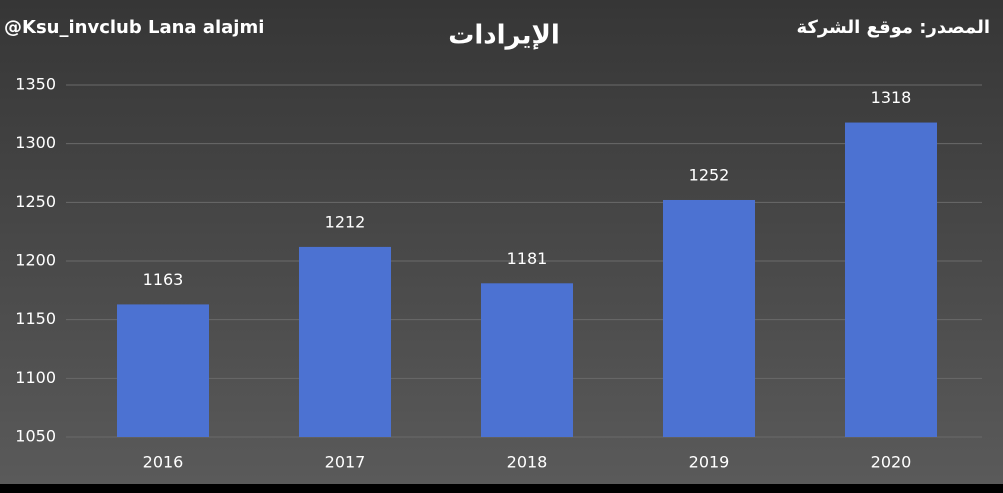  What do you see at coordinates (709, 174) in the screenshot?
I see `data-label: 1252` at bounding box center [709, 174].